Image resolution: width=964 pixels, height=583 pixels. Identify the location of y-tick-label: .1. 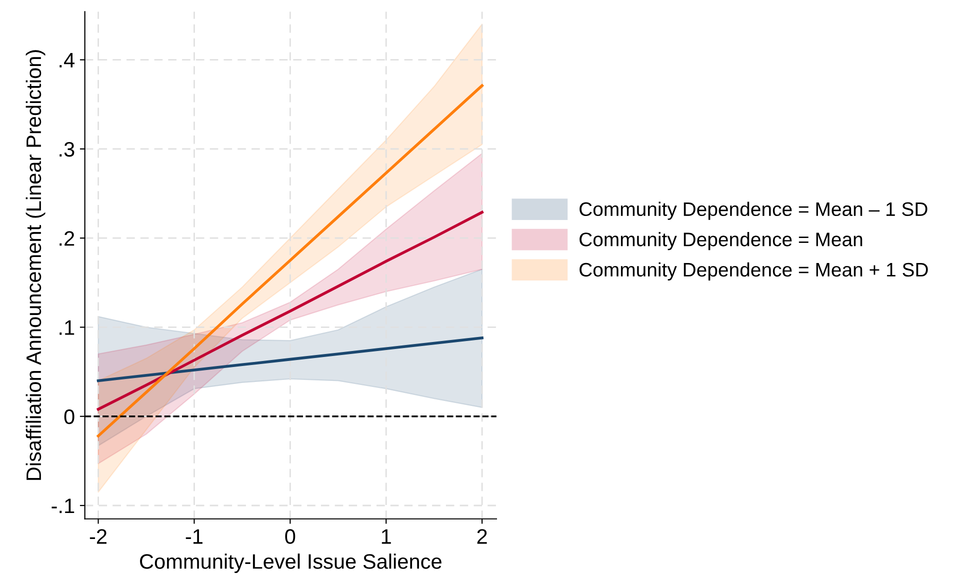
(67, 327).